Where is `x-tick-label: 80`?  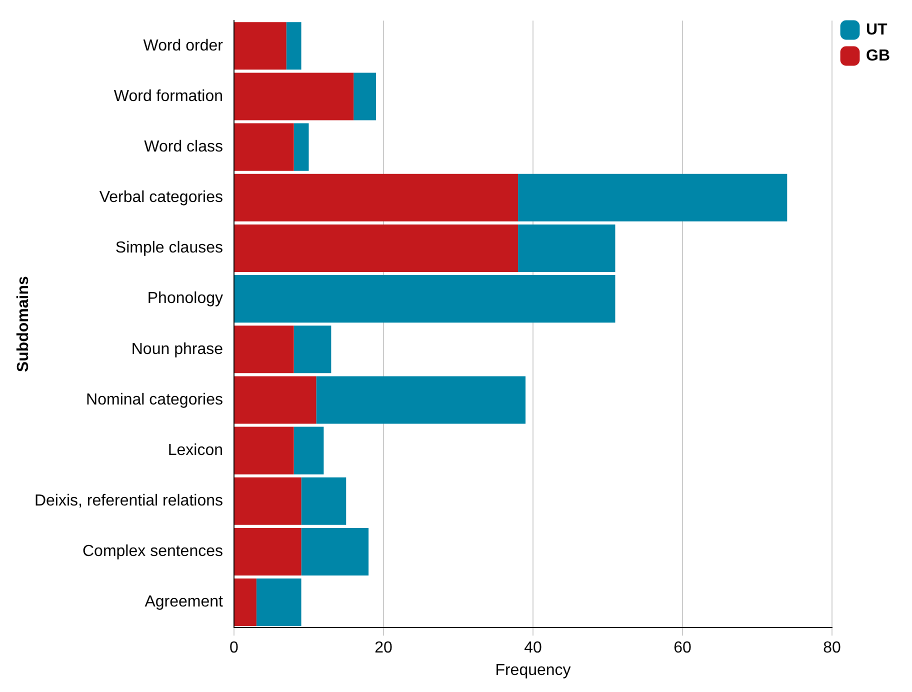
x-tick-label: 80 is located at coordinates (832, 648).